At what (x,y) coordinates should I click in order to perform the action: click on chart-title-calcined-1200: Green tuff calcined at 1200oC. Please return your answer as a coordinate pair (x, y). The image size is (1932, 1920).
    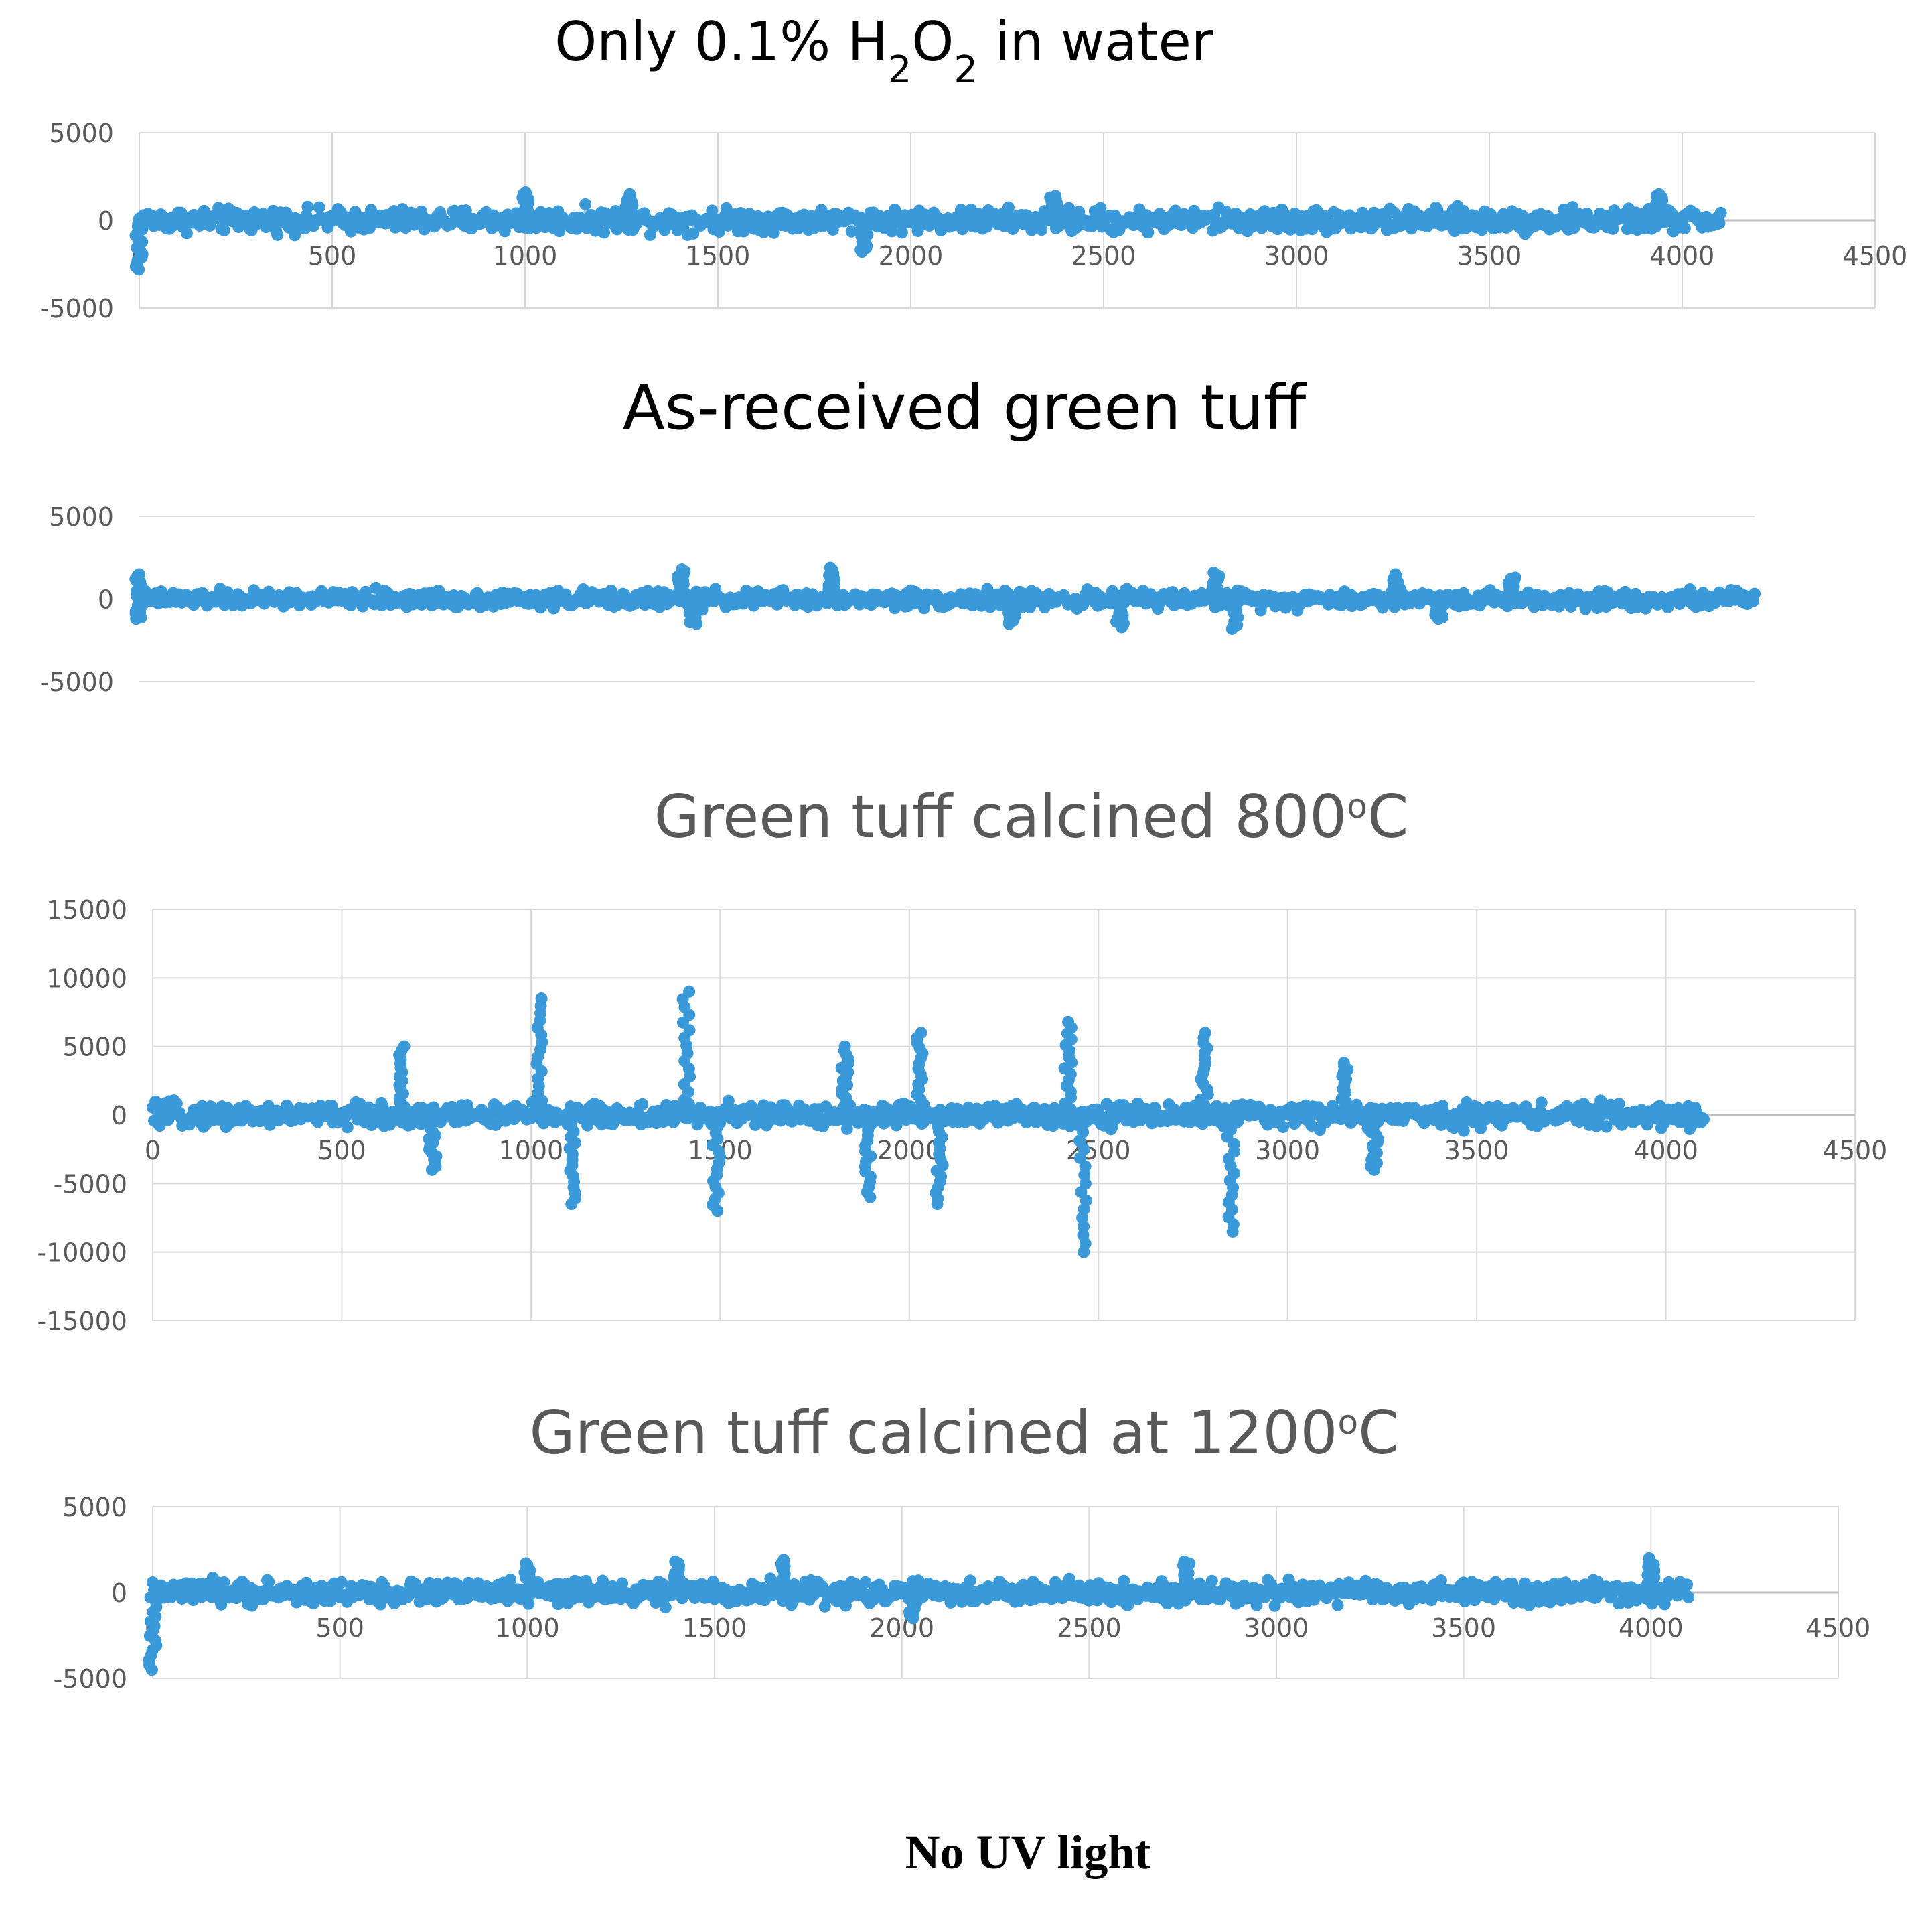
    Looking at the image, I should click on (964, 1432).